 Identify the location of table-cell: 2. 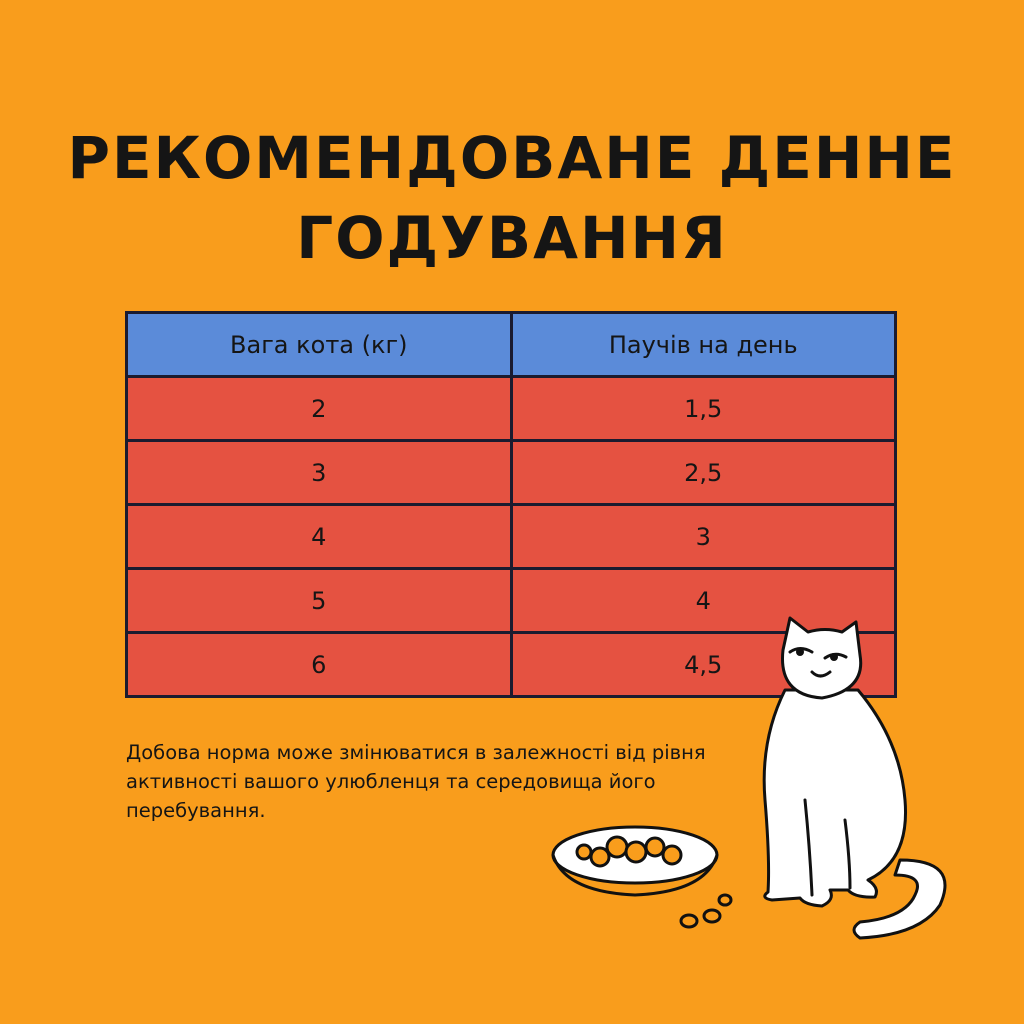
(319, 408).